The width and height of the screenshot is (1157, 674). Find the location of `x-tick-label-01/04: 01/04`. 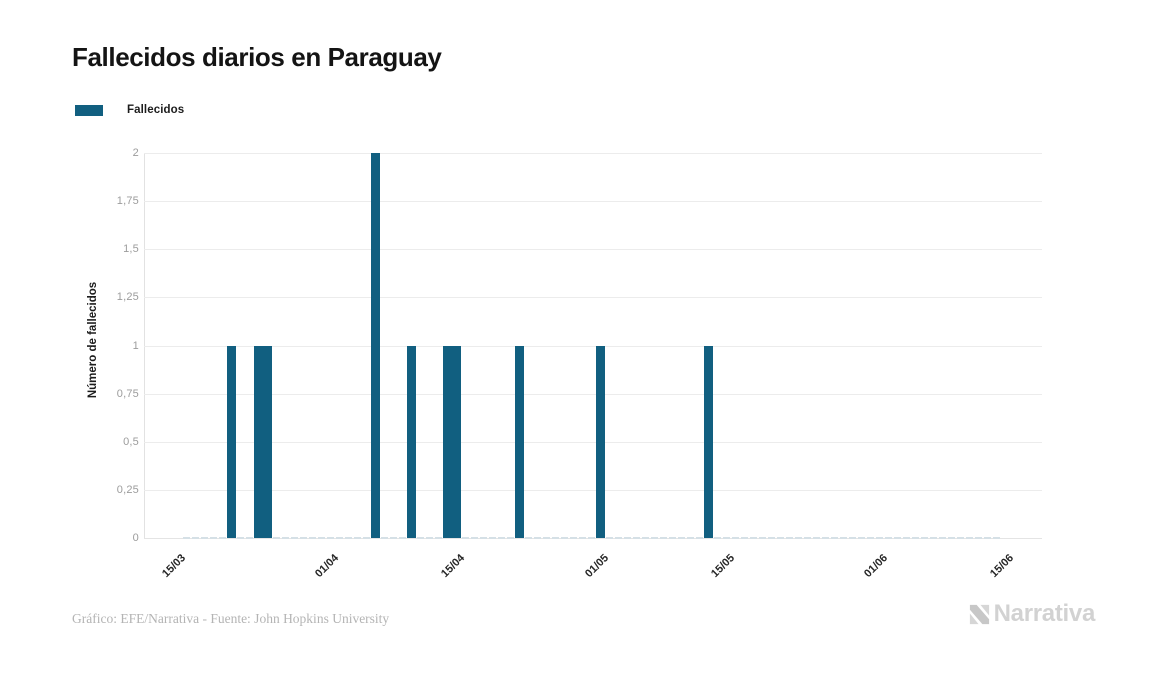

x-tick-label-01/04: 01/04 is located at coordinates (327, 566).